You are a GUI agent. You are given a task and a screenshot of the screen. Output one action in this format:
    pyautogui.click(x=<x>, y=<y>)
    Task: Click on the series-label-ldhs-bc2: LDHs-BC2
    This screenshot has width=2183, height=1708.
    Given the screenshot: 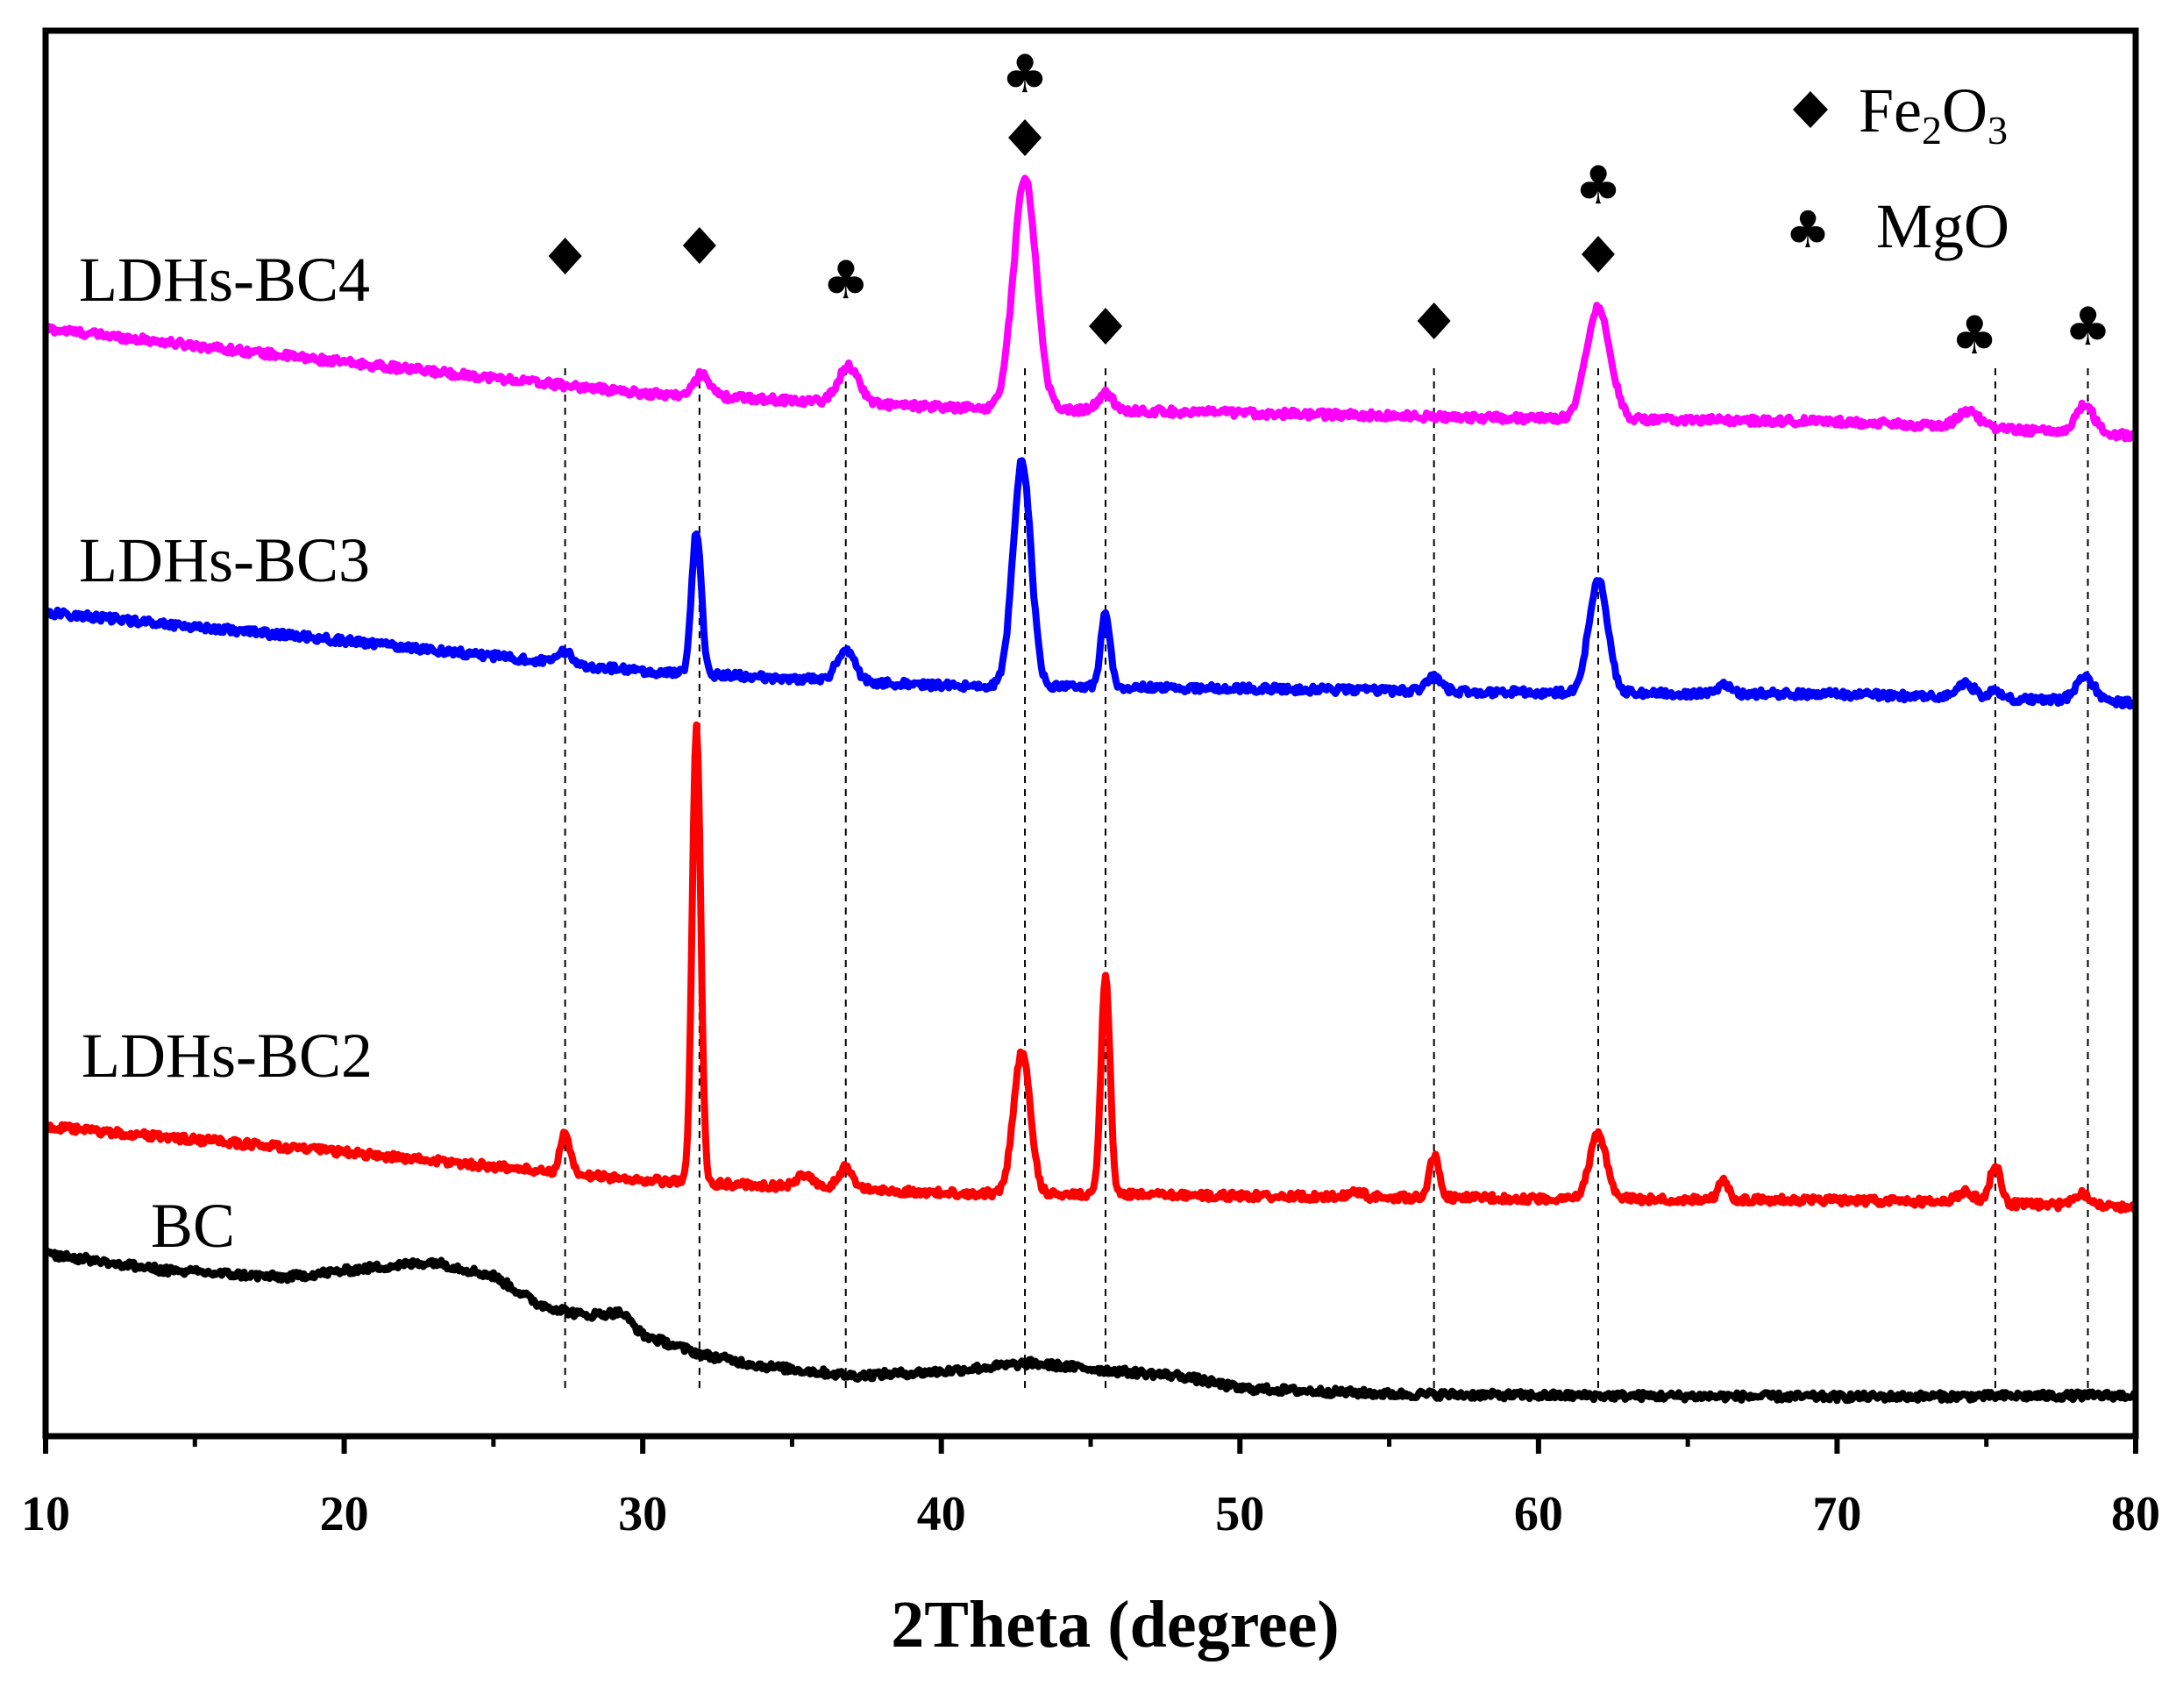 What is the action you would take?
    pyautogui.click(x=227, y=1056)
    